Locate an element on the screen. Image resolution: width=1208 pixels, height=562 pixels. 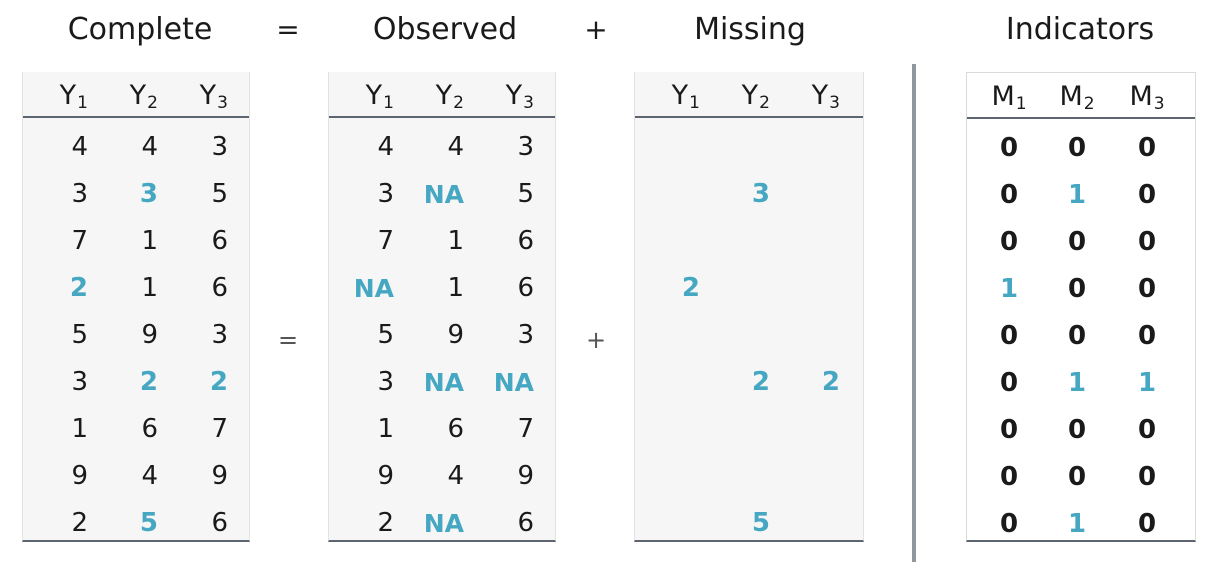
column-header-1: Y1 is located at coordinates (58, 96).